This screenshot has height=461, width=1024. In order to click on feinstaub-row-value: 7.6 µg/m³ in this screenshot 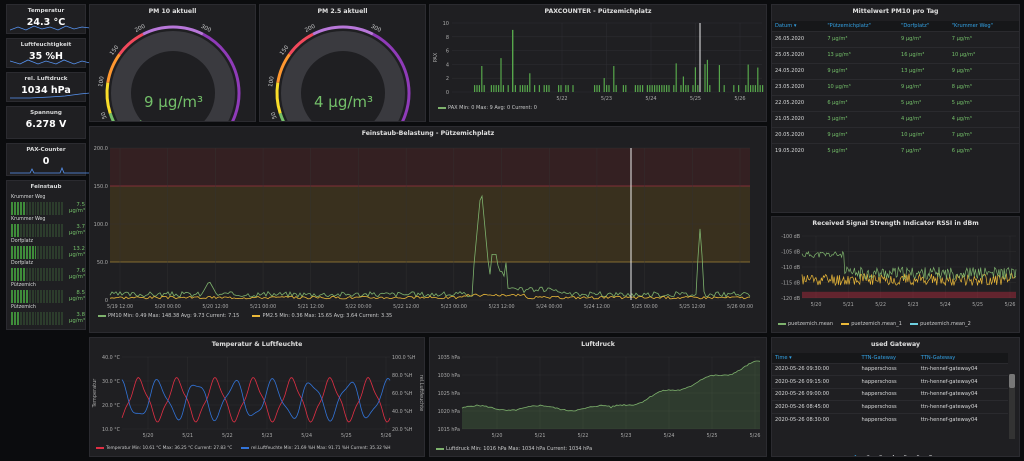, I will do `click(76, 274)`.